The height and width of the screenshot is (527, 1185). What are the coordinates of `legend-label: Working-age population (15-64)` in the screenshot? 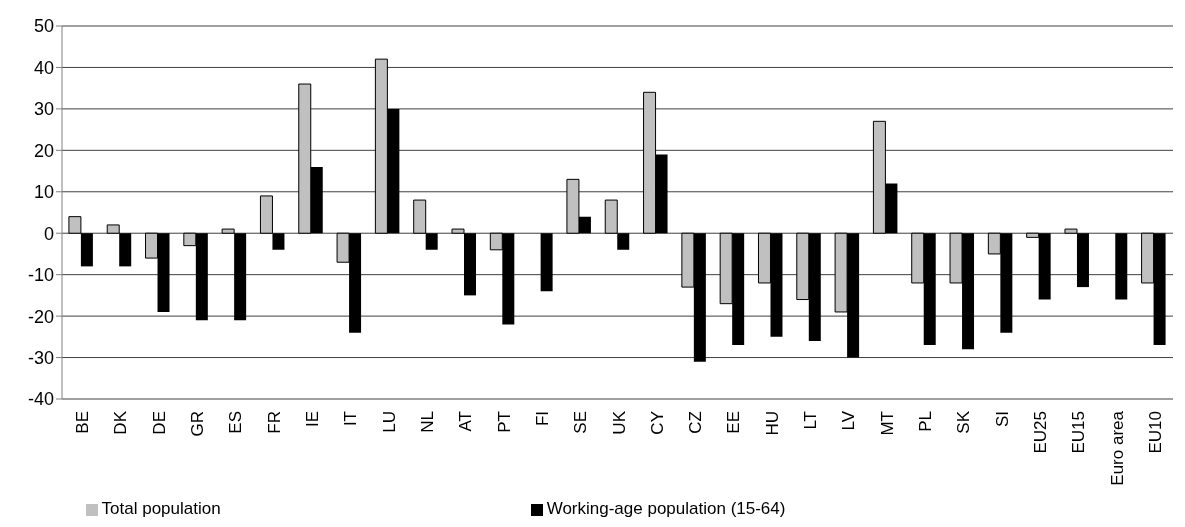 It's located at (666, 508).